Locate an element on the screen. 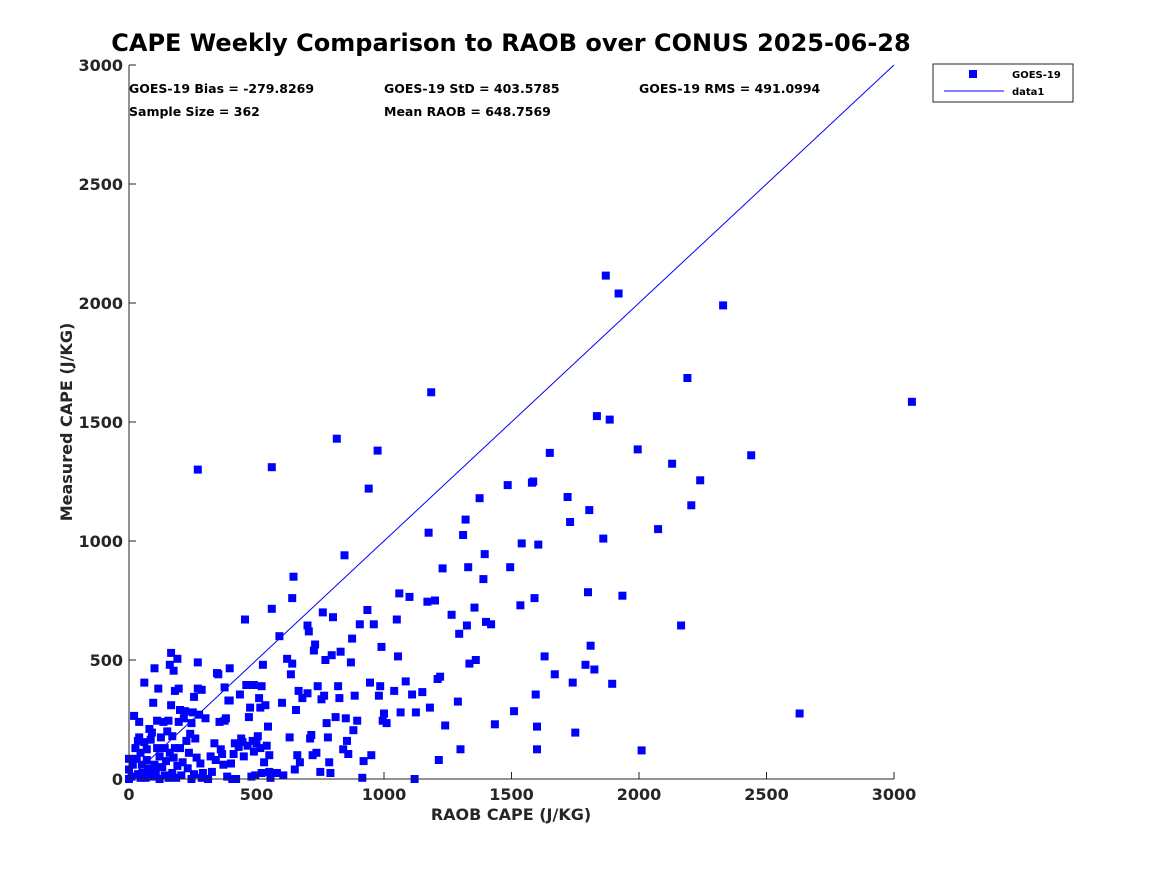  y-tick-label-0: 0 is located at coordinates (117, 779).